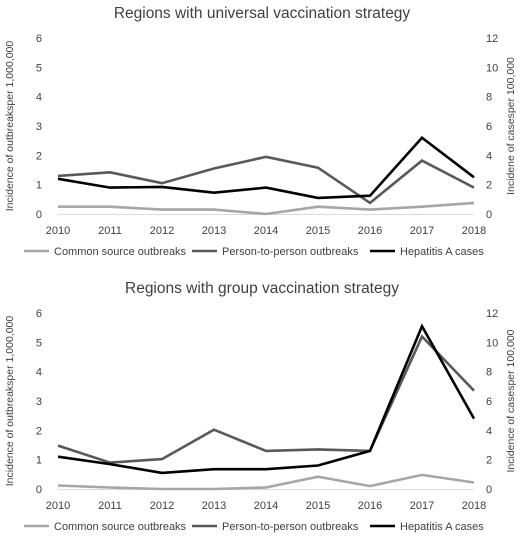  I want to click on y-right-axis-label: Incidence of casesper 100,000, so click(511, 400).